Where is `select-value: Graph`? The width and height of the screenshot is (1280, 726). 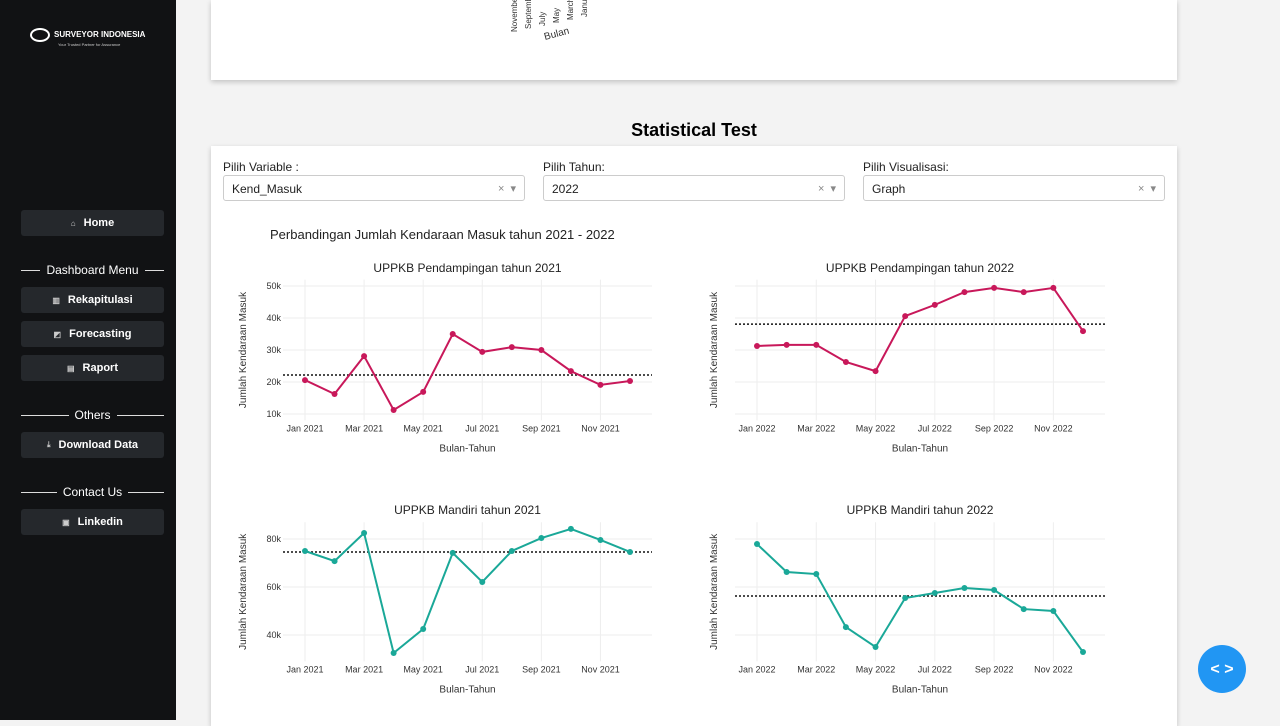 select-value: Graph is located at coordinates (889, 189).